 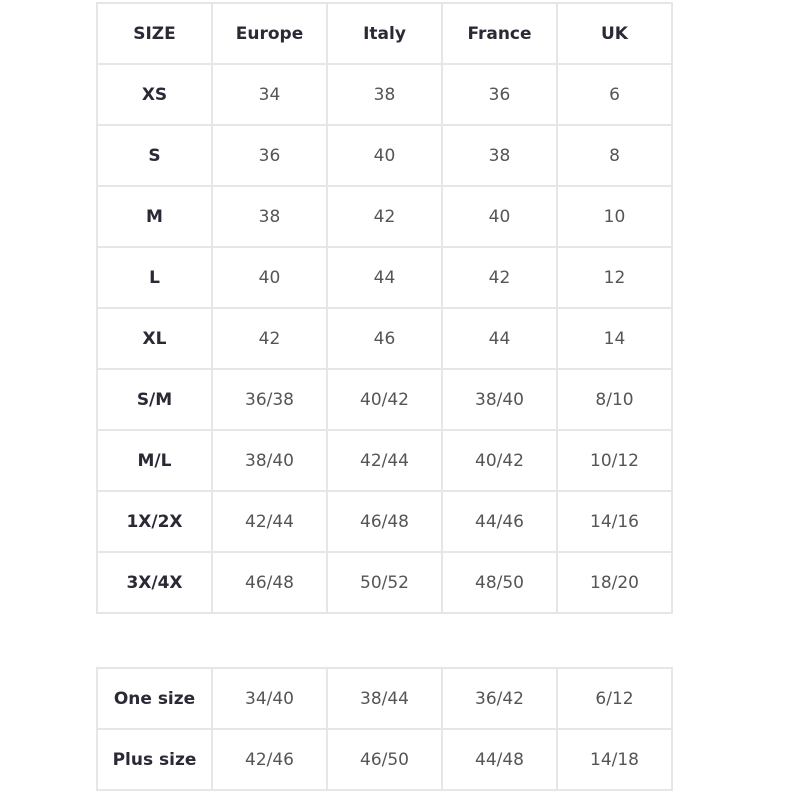 I want to click on column-header: Italy, so click(x=384, y=33).